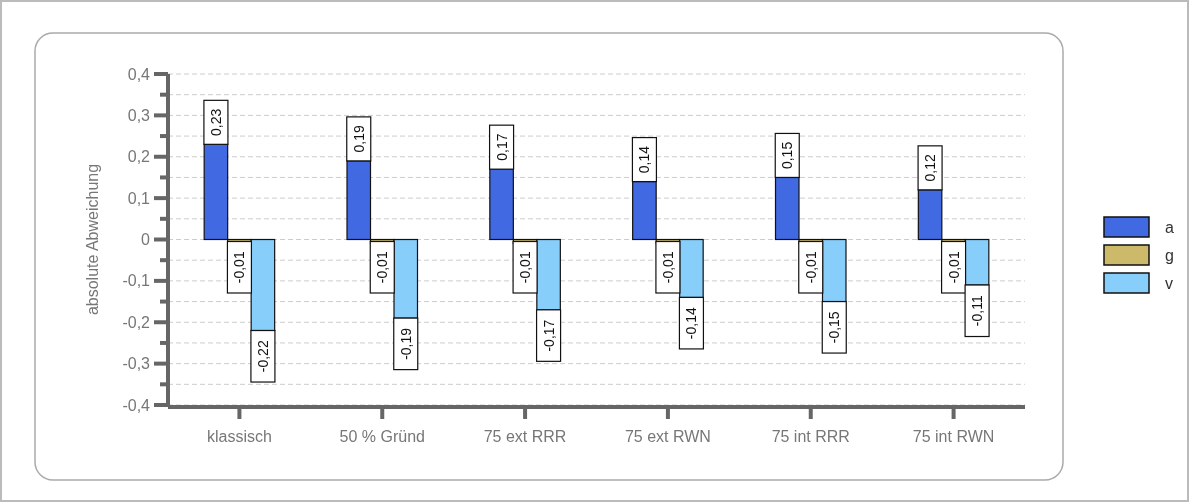 The image size is (1189, 502). What do you see at coordinates (146, 239) in the screenshot?
I see `y-tick-label: 0` at bounding box center [146, 239].